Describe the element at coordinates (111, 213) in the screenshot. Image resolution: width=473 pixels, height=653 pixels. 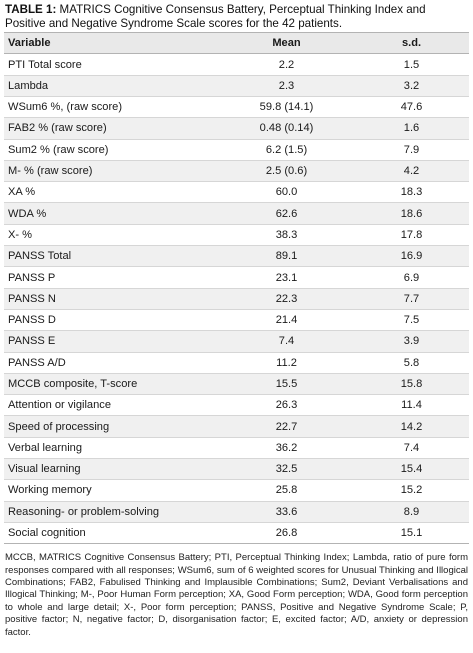
I see `cell-variable: WDA %` at that location.